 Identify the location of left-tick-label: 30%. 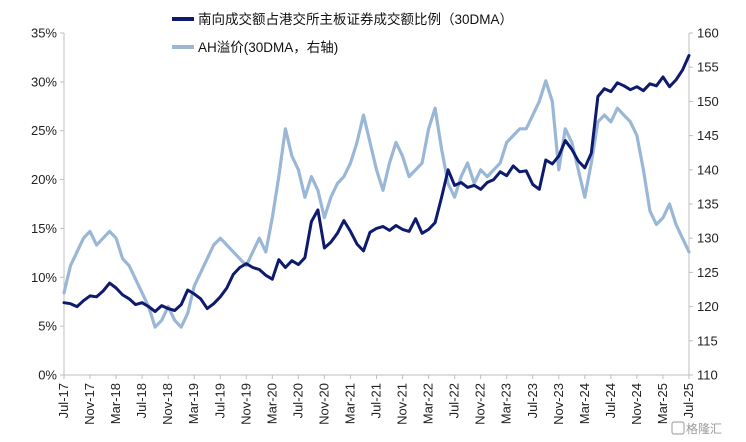
(44, 81).